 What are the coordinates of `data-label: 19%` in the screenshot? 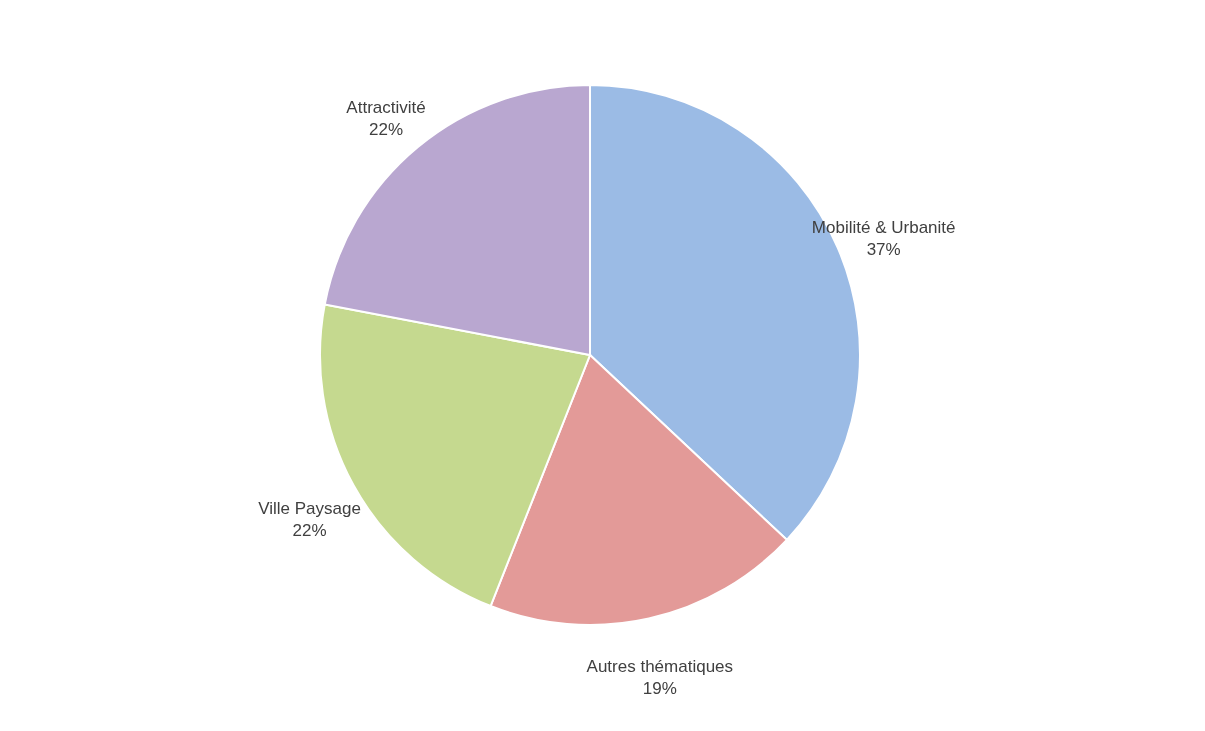 It's located at (659, 689).